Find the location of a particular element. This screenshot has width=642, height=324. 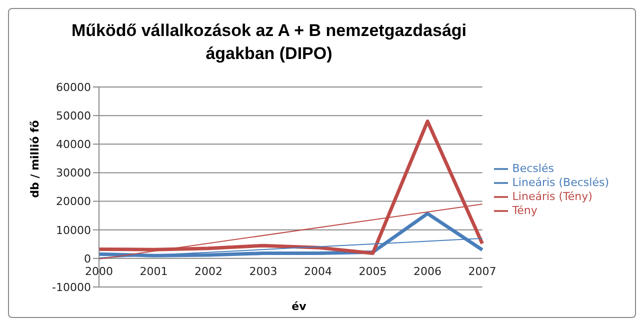

x-tick-label: 2000 is located at coordinates (99, 271).